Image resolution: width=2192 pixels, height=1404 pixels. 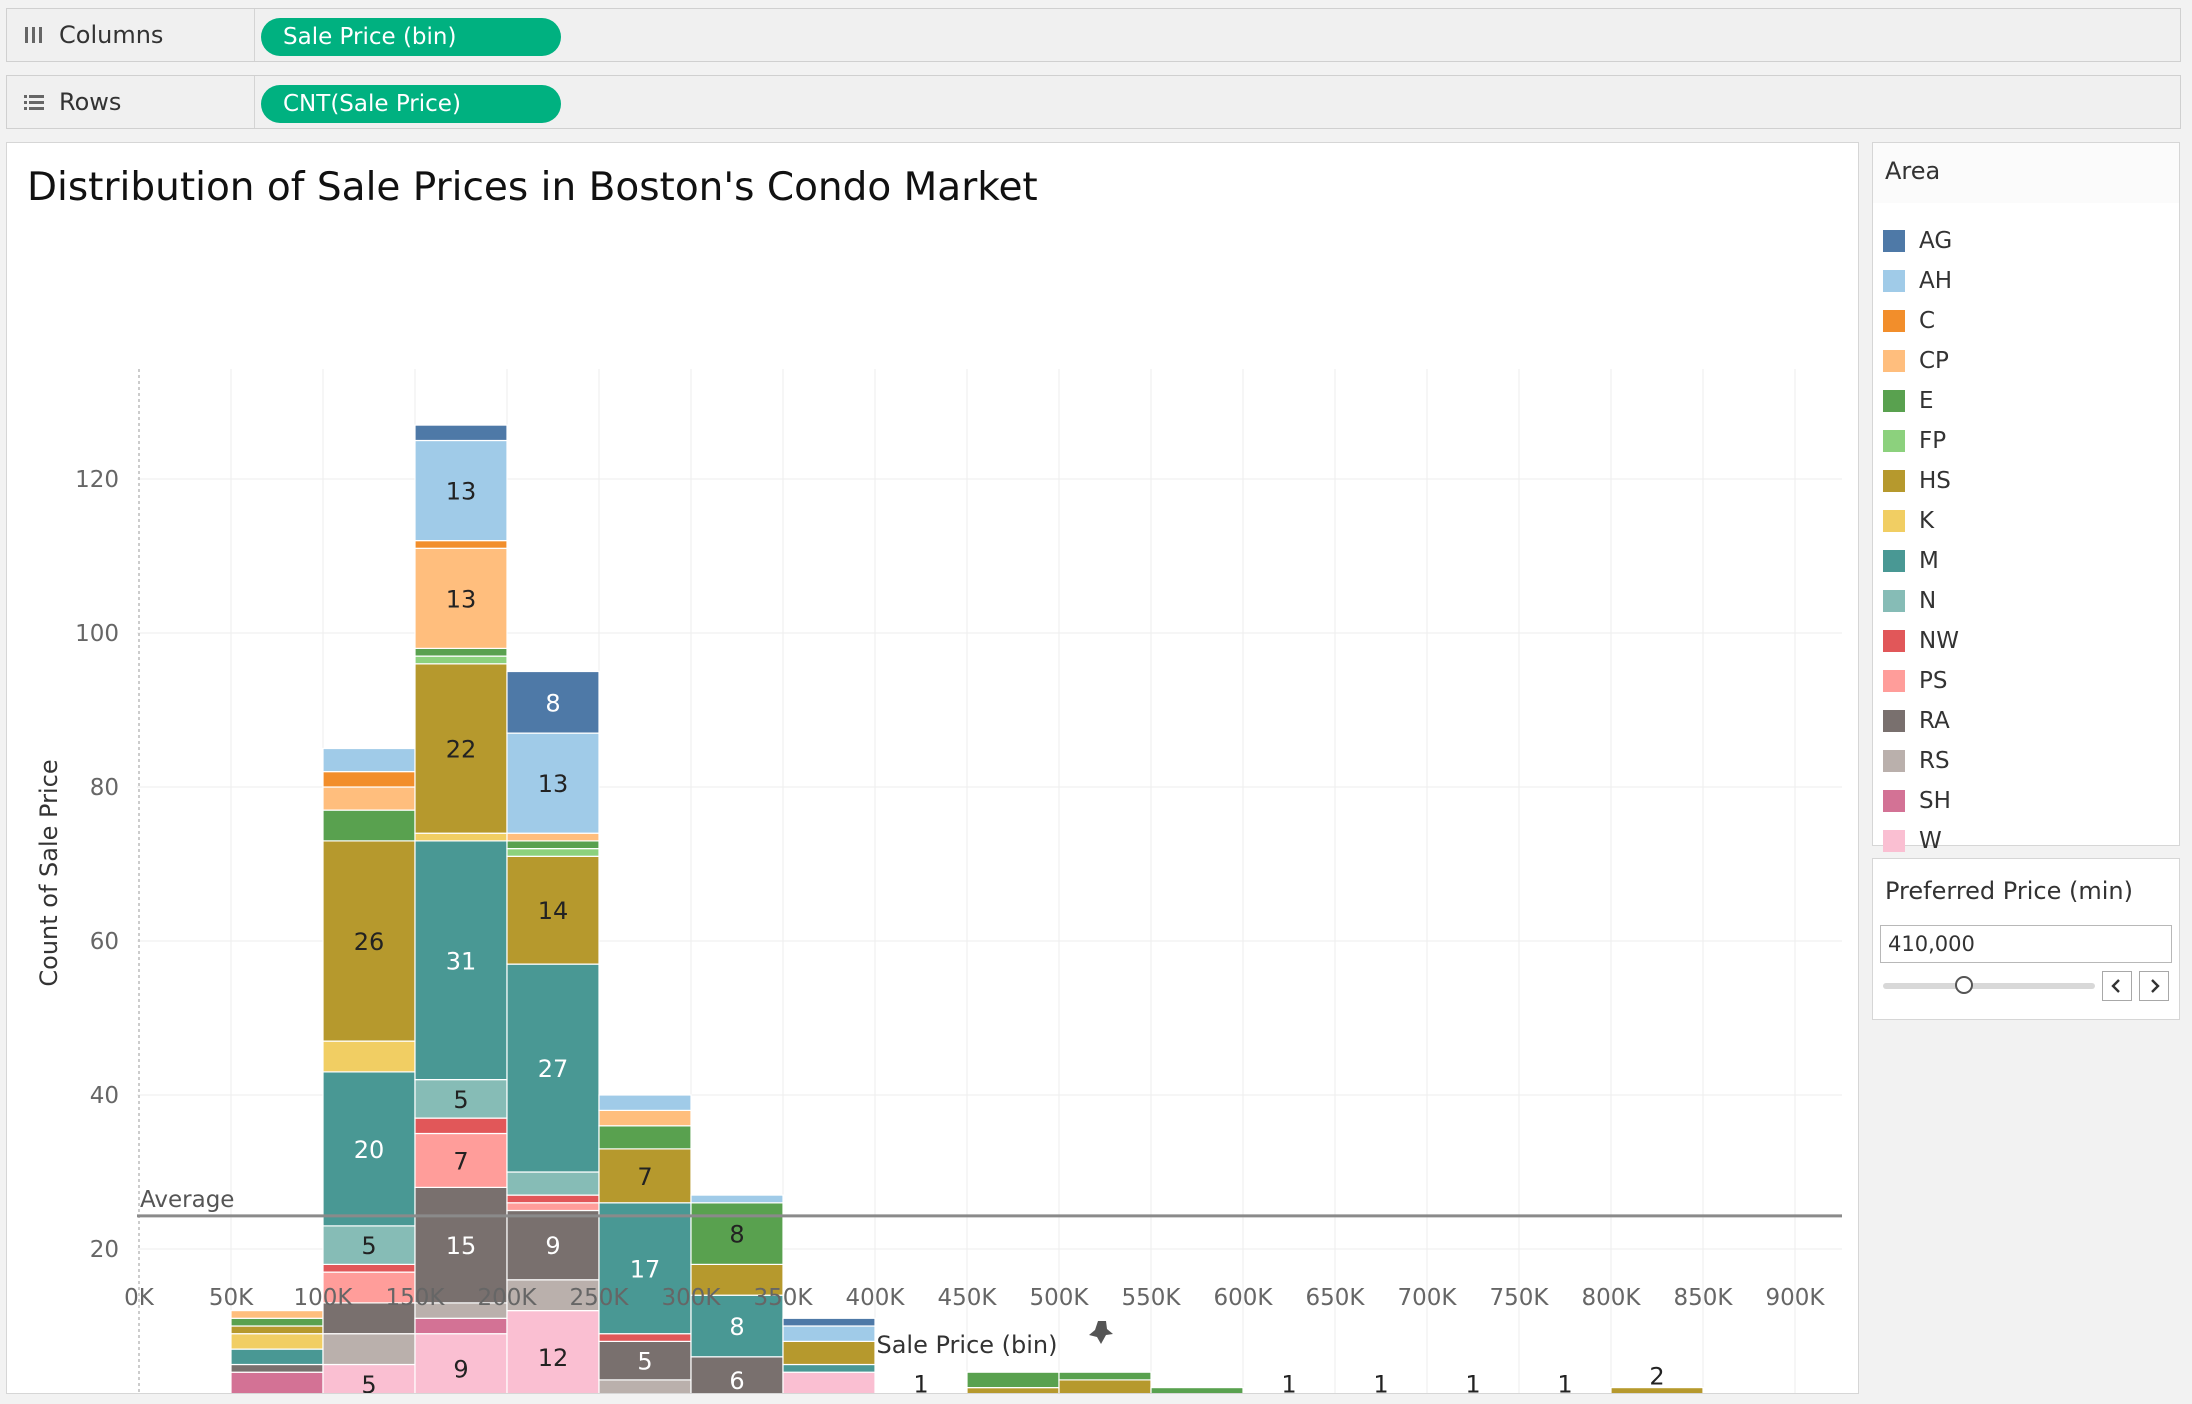 What do you see at coordinates (2117, 986) in the screenshot?
I see `decrement-button` at bounding box center [2117, 986].